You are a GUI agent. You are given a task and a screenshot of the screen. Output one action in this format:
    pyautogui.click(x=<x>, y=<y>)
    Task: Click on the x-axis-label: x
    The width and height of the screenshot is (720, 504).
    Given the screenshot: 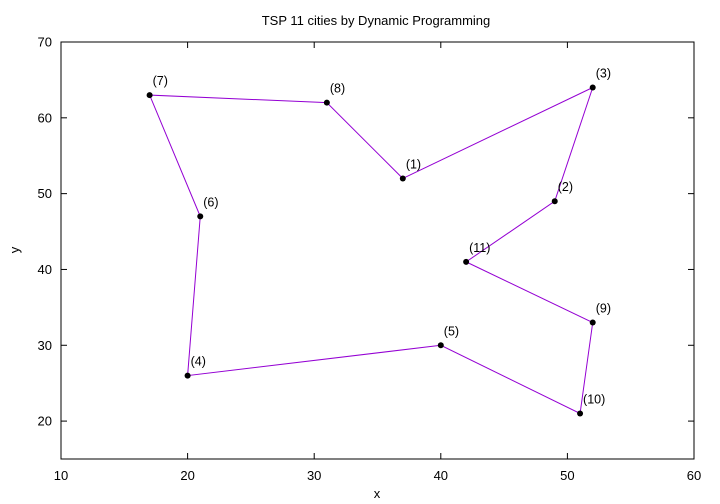 What is the action you would take?
    pyautogui.click(x=377, y=493)
    